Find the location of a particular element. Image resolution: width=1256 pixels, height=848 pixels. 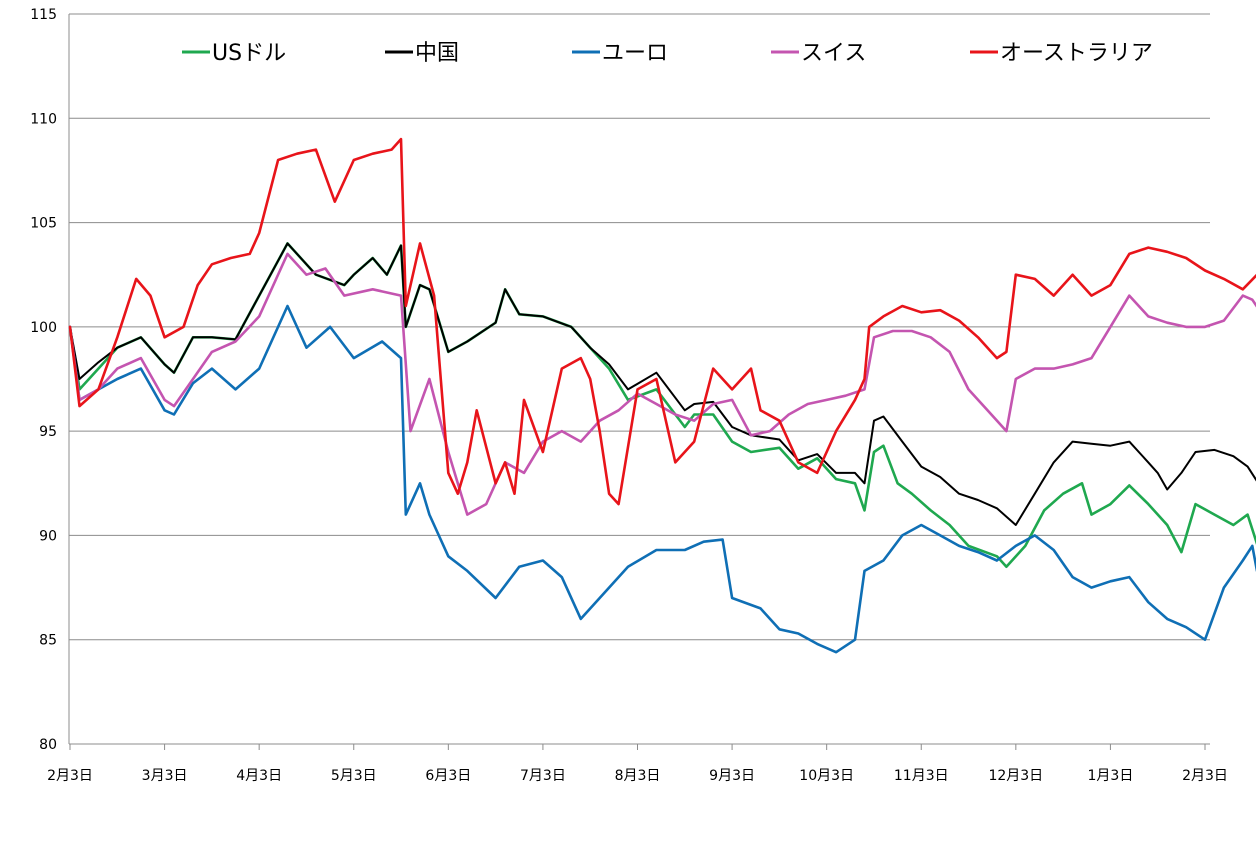

y-tick-label: 90 is located at coordinates (48, 536).